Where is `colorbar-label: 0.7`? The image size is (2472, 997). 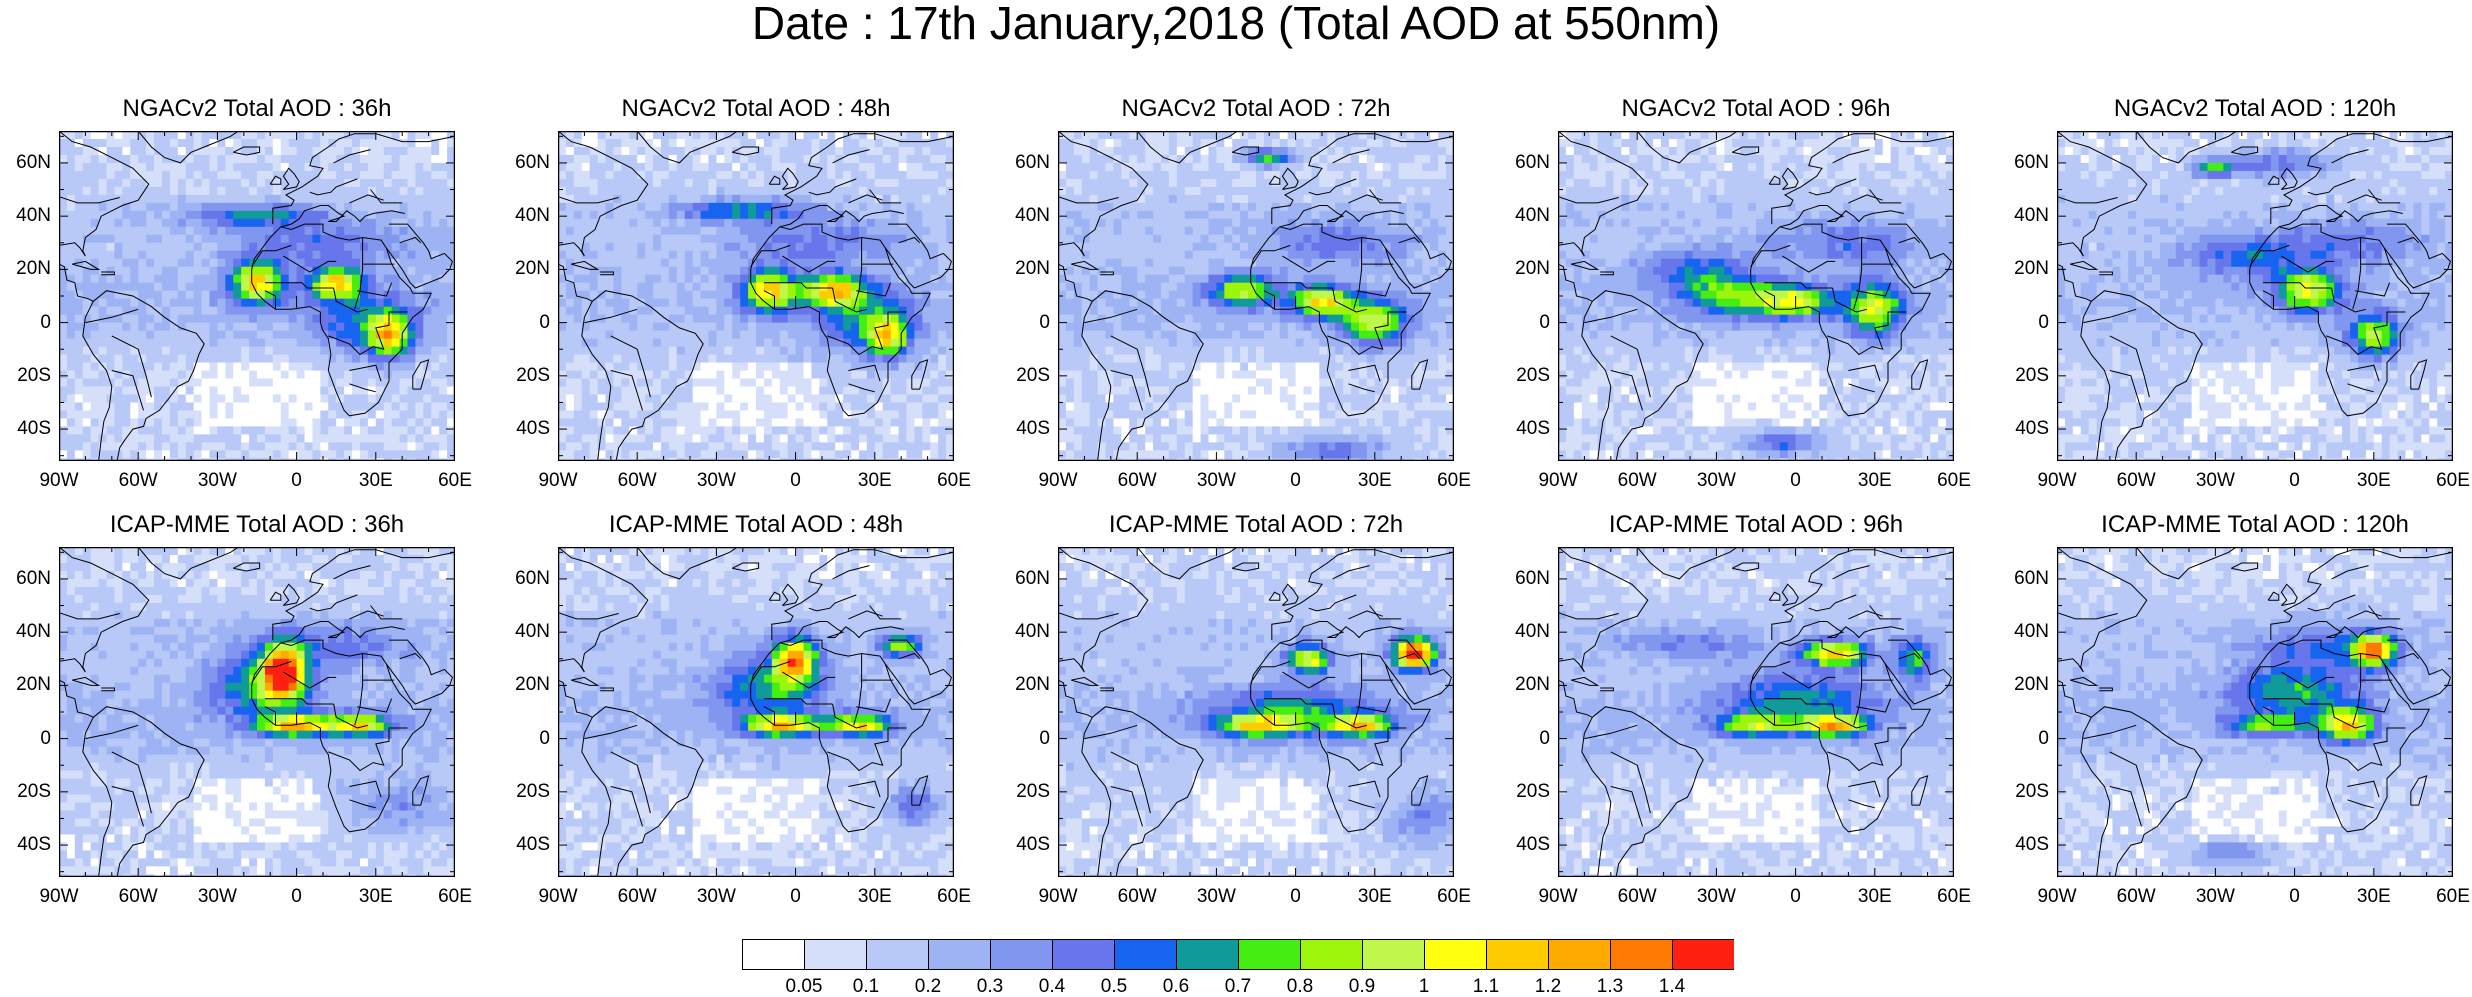 colorbar-label: 0.7 is located at coordinates (1238, 986).